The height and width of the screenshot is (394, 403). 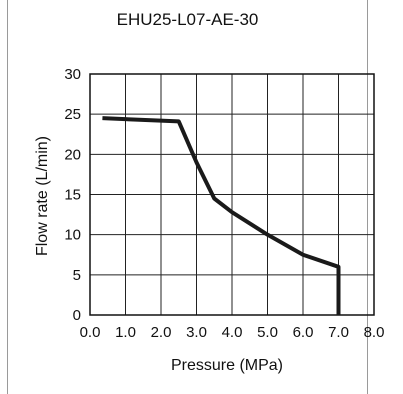 What do you see at coordinates (72, 154) in the screenshot?
I see `y-tick-label: 20` at bounding box center [72, 154].